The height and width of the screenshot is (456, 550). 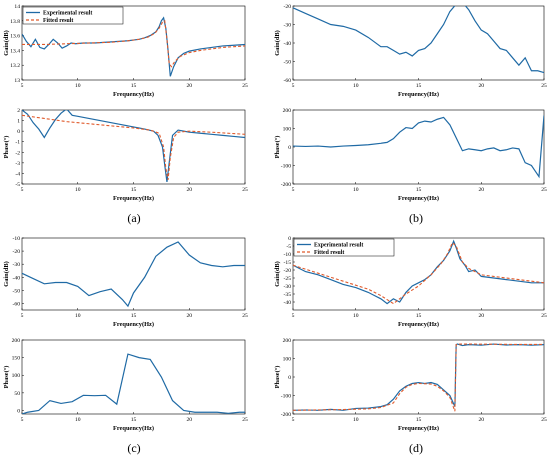 I want to click on y-tick-label: 13.2, so click(x=15, y=66).